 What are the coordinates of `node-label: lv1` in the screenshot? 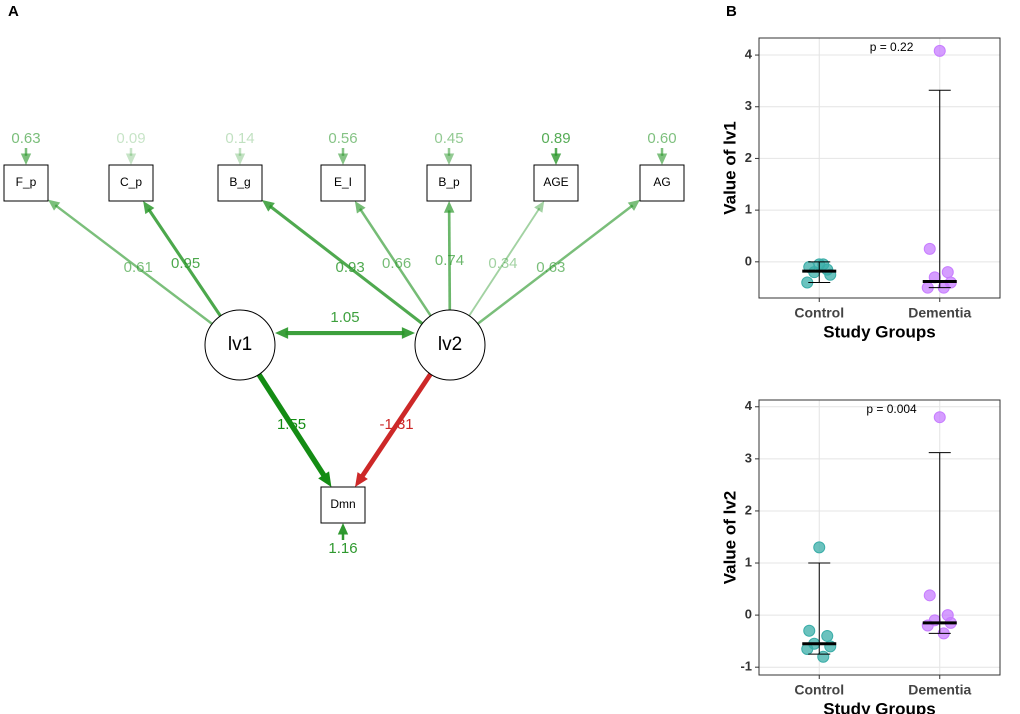 It's located at (240, 344).